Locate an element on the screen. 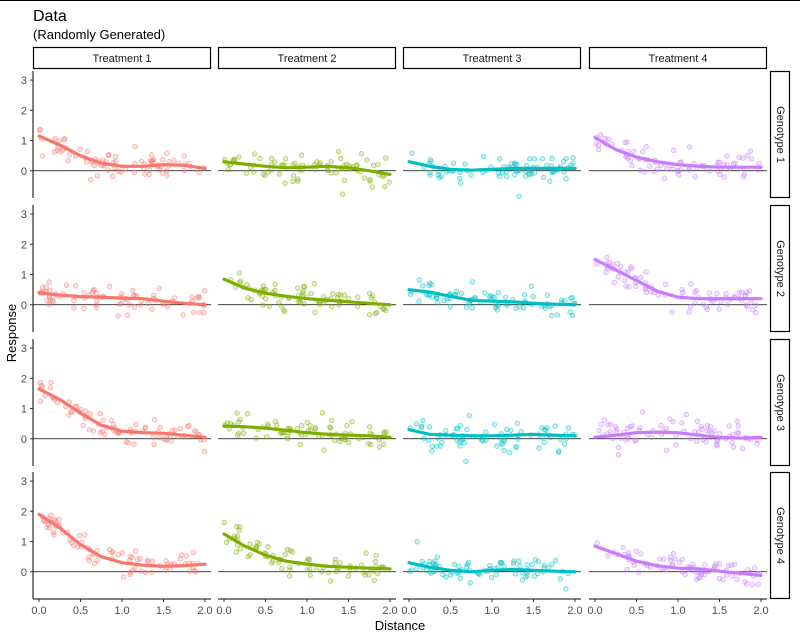 The height and width of the screenshot is (639, 800). column-strip-label: Treatment 3 is located at coordinates (492, 59).